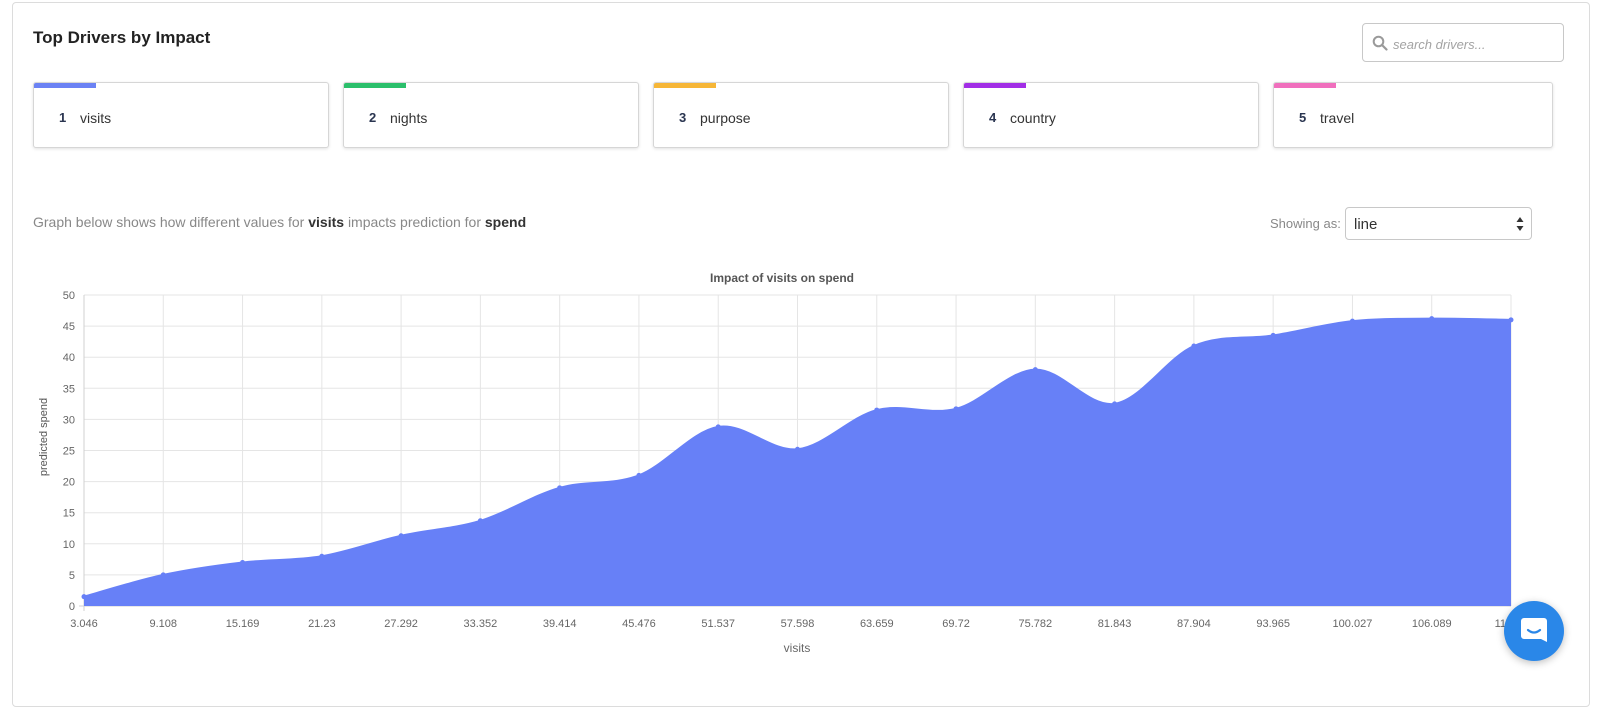 The image size is (1600, 714). I want to click on x-tick-label: 75.782, so click(1036, 624).